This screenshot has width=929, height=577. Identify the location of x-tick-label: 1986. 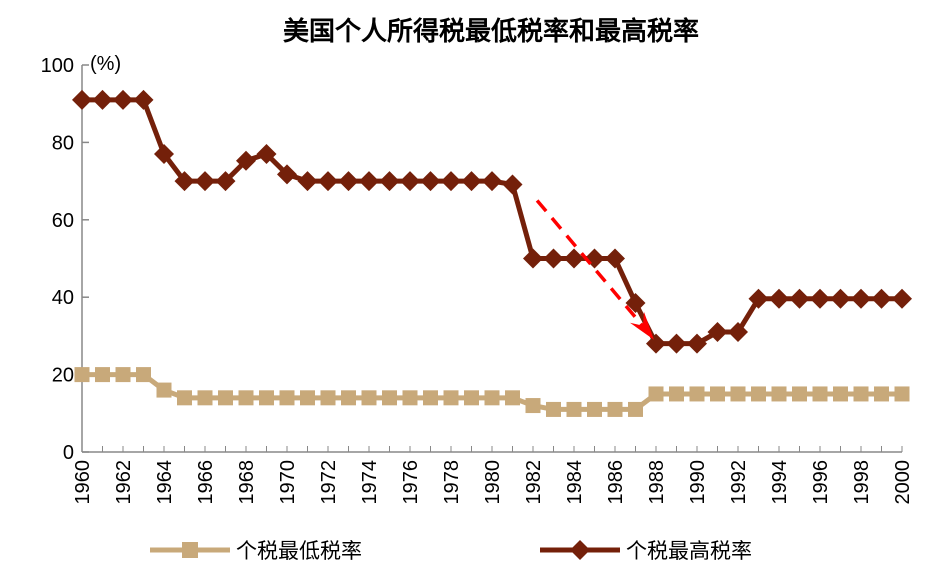
(616, 482).